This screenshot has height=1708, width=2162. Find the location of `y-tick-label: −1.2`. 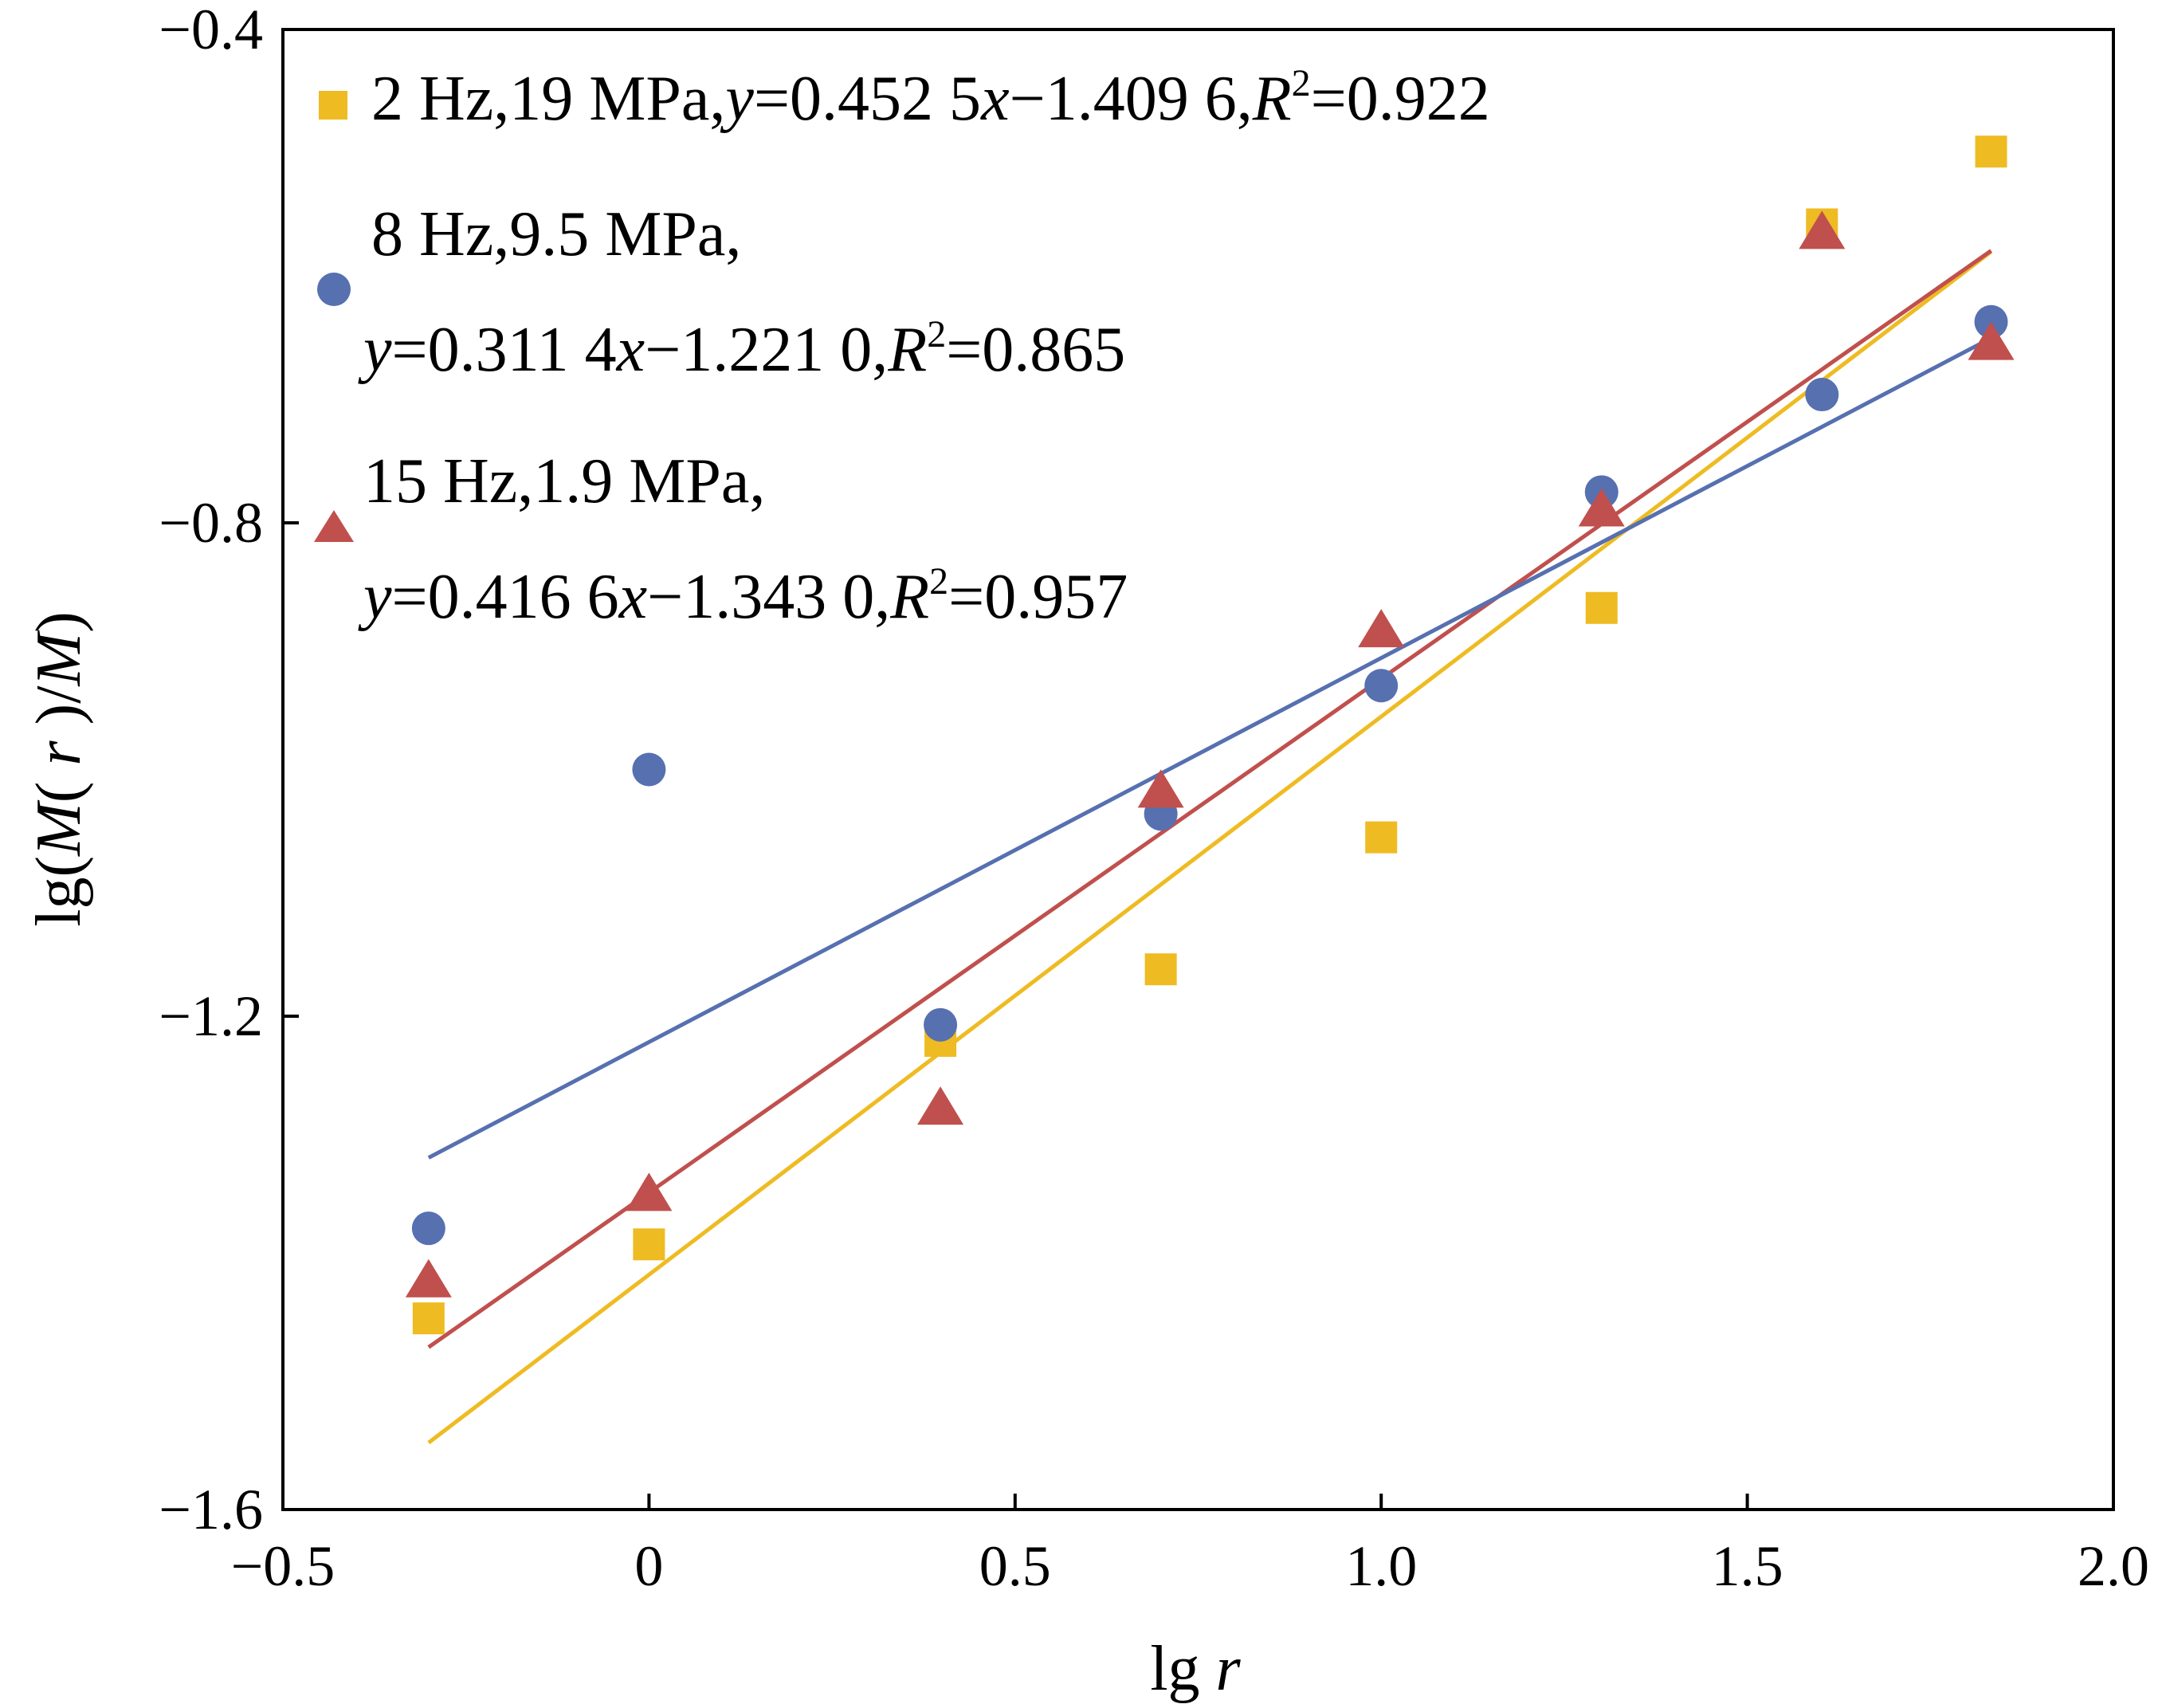

y-tick-label: −1.2 is located at coordinates (211, 1016).